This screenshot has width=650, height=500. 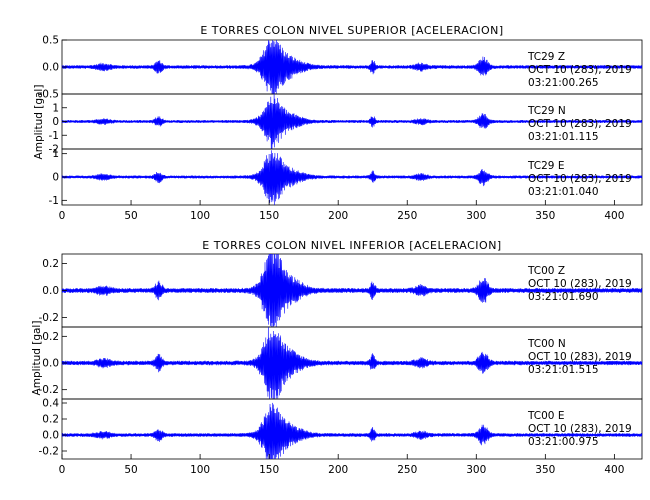 I want to click on x-axis-superior: 0 50 100 150 200 250 300 350 400, so click(x=341, y=211).